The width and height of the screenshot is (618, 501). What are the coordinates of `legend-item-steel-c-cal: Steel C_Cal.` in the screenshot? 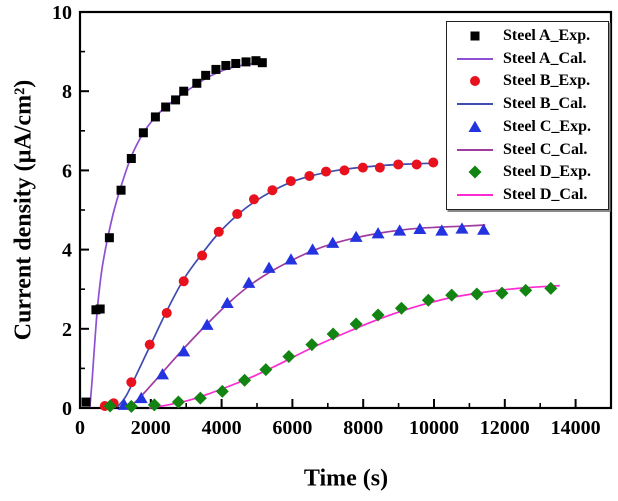 It's located at (527, 150).